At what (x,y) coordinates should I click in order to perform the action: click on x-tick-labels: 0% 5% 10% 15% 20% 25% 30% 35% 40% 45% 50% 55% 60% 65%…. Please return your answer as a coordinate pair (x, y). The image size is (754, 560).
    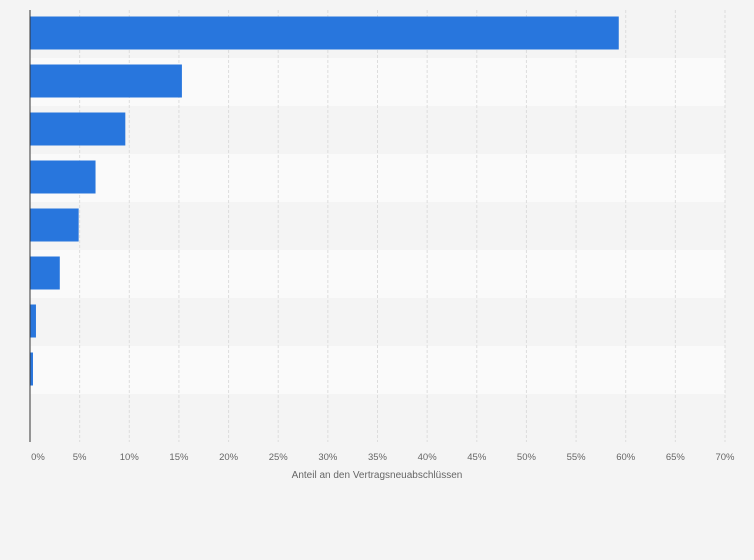
    Looking at the image, I should click on (383, 457).